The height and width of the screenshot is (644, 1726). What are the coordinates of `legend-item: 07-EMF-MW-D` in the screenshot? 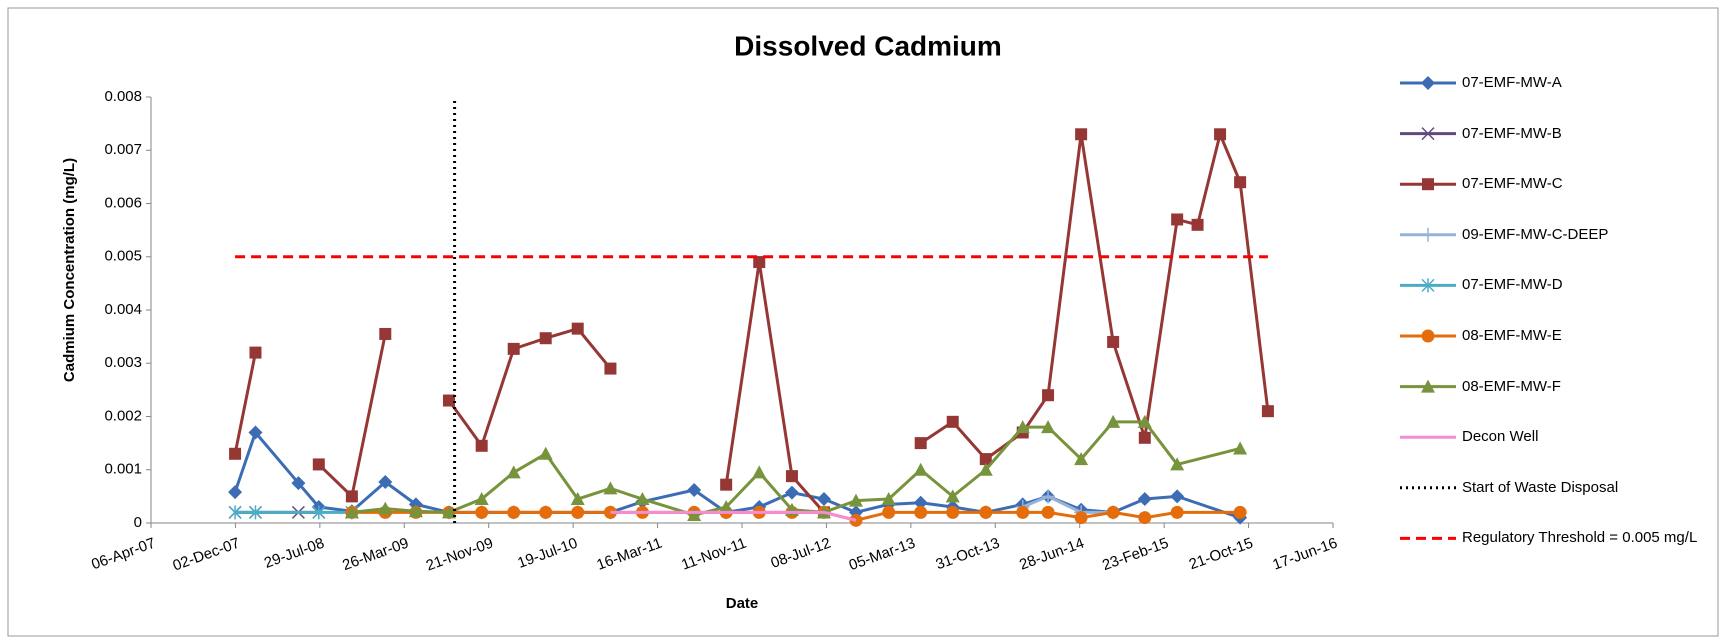 It's located at (1481, 285).